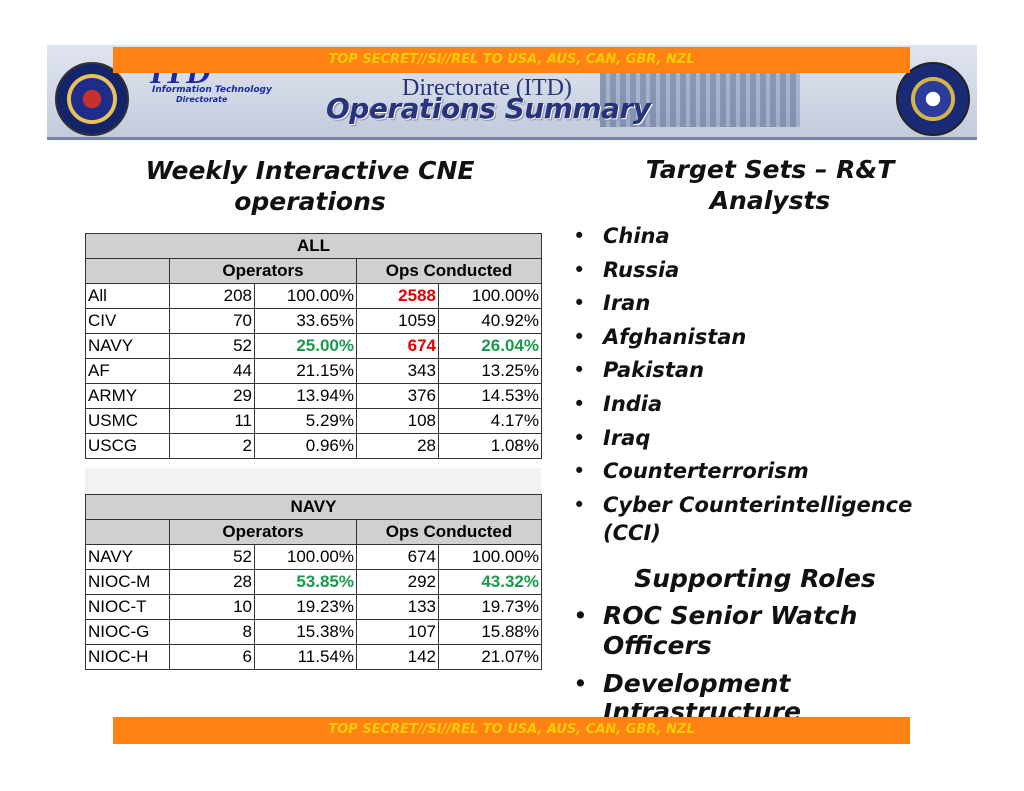 Image resolution: width=1024 pixels, height=791 pixels. I want to click on ops-percent: 26.04%, so click(490, 346).